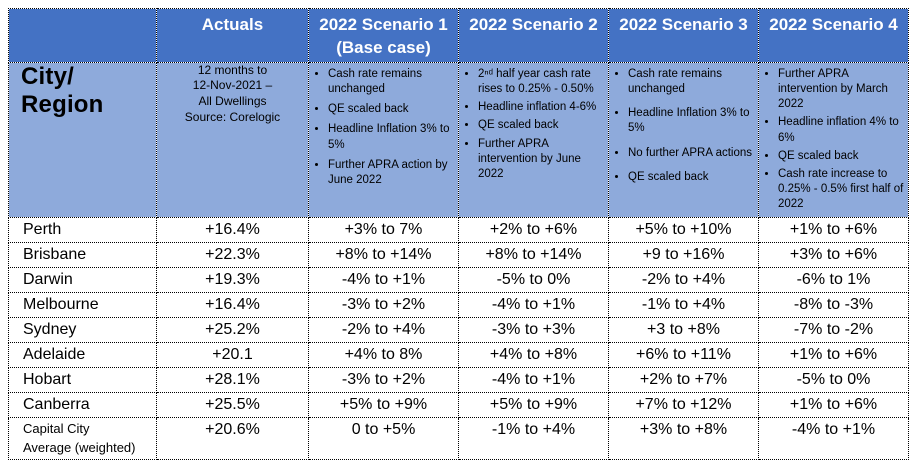 The height and width of the screenshot is (468, 916). Describe the element at coordinates (533, 355) in the screenshot. I see `scenario-2-cell: +4% to +8%` at that location.